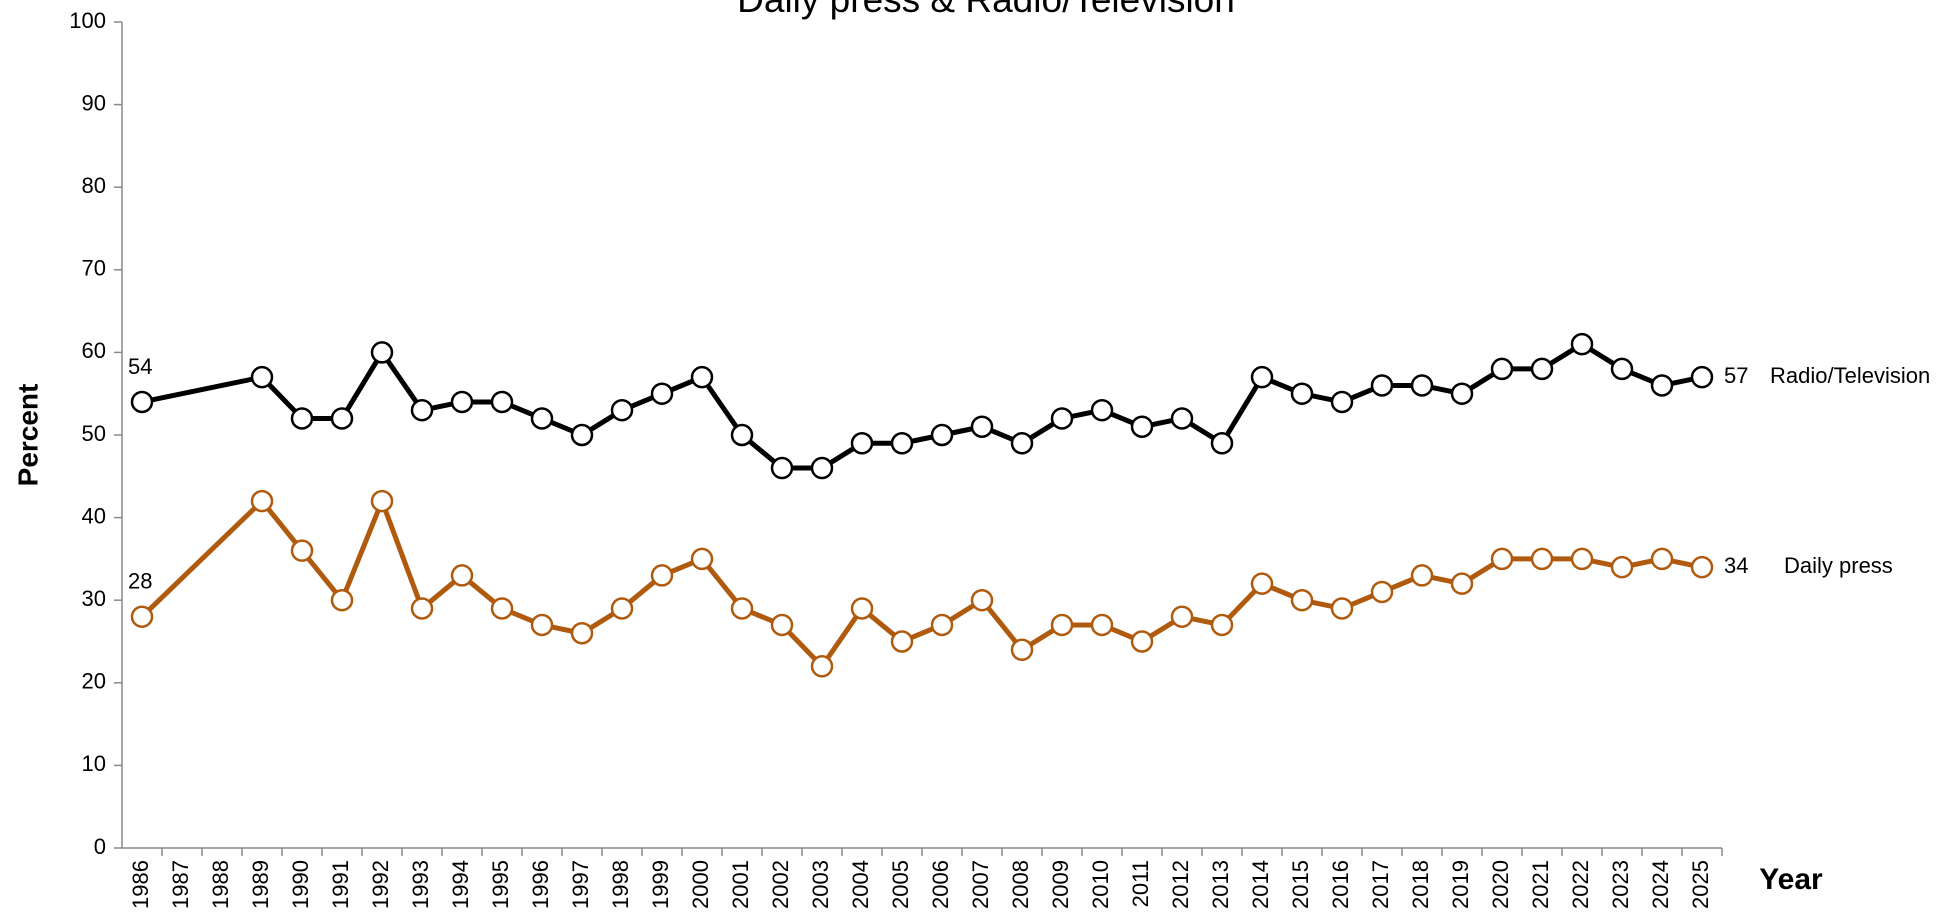 The width and height of the screenshot is (1950, 923). What do you see at coordinates (1660, 884) in the screenshot?
I see `x-tick-label: 2024` at bounding box center [1660, 884].